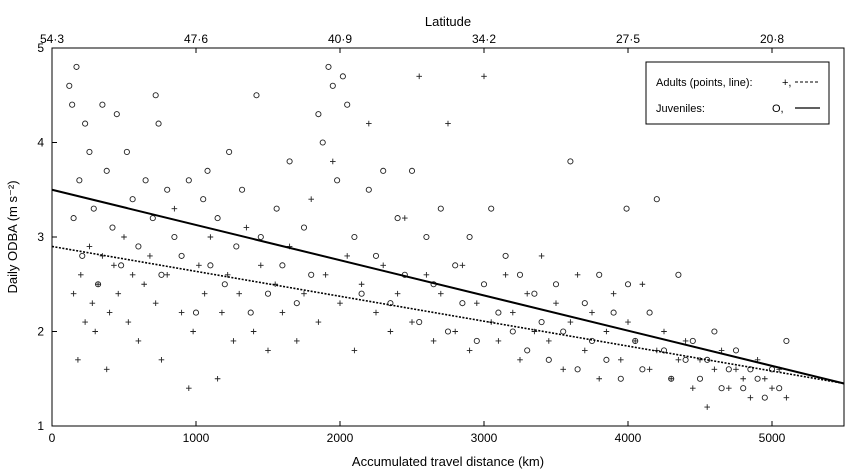 This screenshot has height=470, width=845. Describe the element at coordinates (778, 109) in the screenshot. I see `legend-juveniles-symbol: O,` at that location.